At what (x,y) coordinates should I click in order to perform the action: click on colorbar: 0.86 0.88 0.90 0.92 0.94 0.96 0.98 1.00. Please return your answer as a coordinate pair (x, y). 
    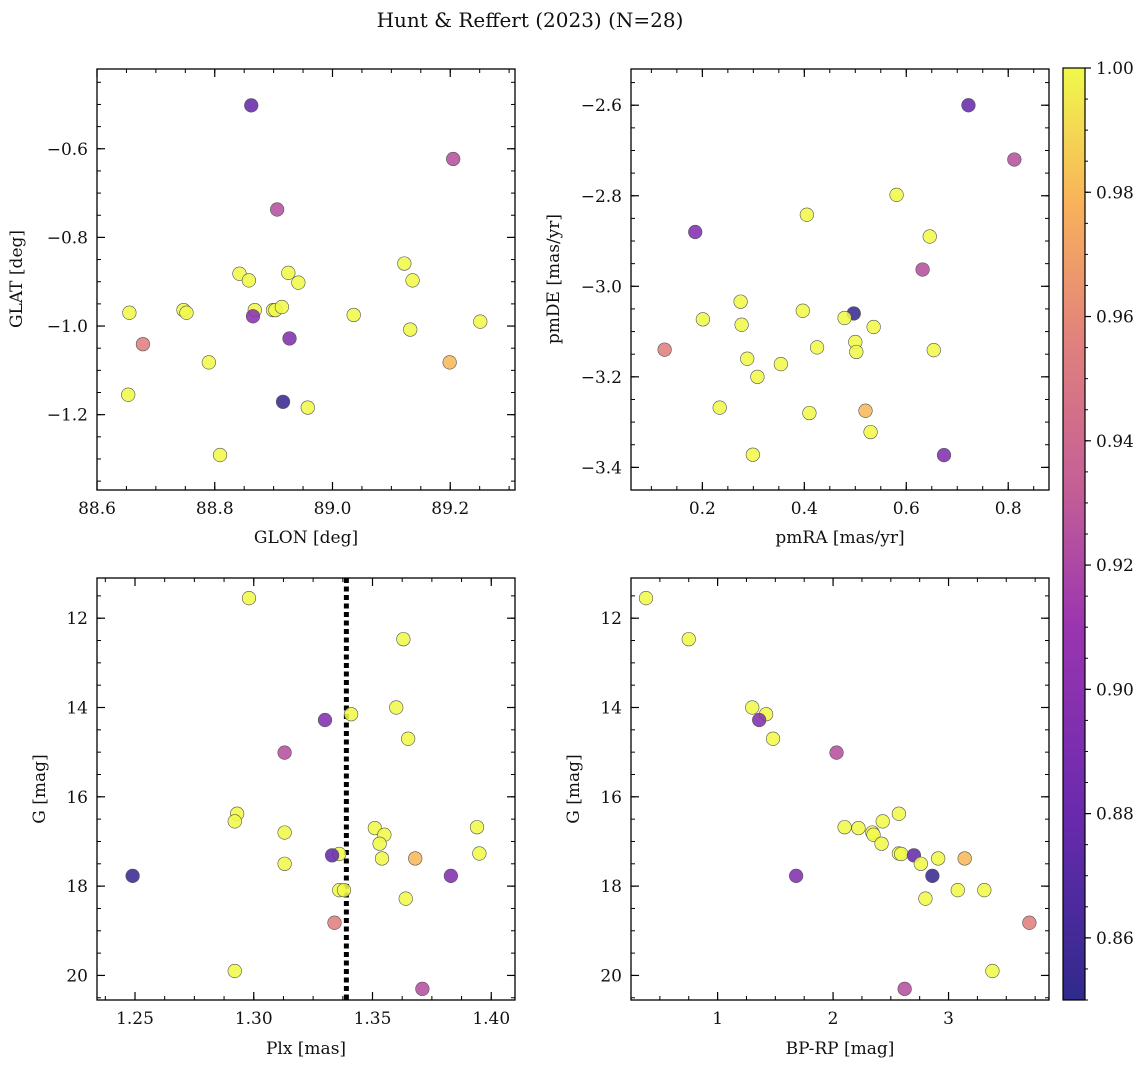
    Looking at the image, I should click on (1098, 530).